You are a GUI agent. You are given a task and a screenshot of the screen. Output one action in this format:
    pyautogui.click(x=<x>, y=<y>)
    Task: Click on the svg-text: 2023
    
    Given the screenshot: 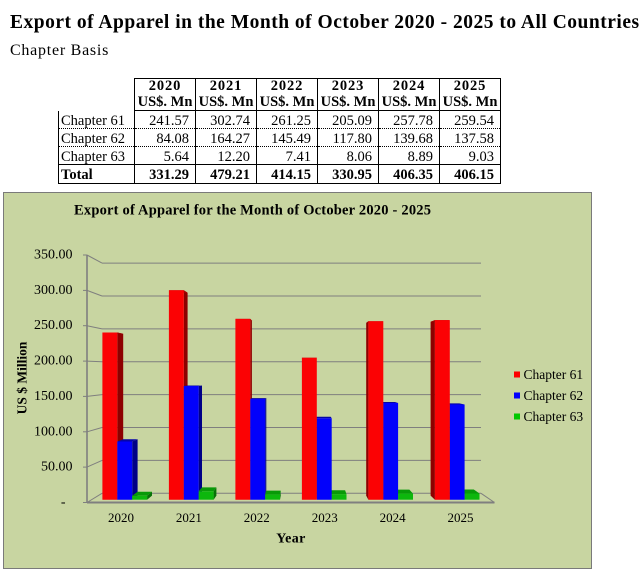 What is the action you would take?
    pyautogui.click(x=325, y=517)
    